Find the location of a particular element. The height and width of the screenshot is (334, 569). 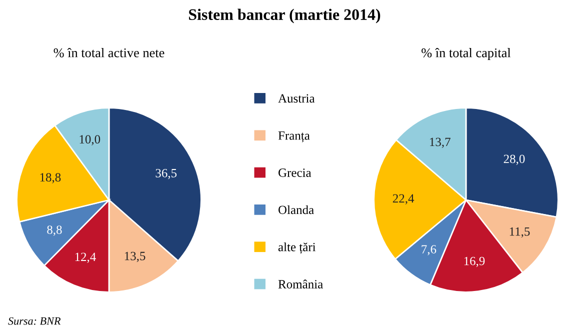

text: Sursa: BNR is located at coordinates (34, 321).